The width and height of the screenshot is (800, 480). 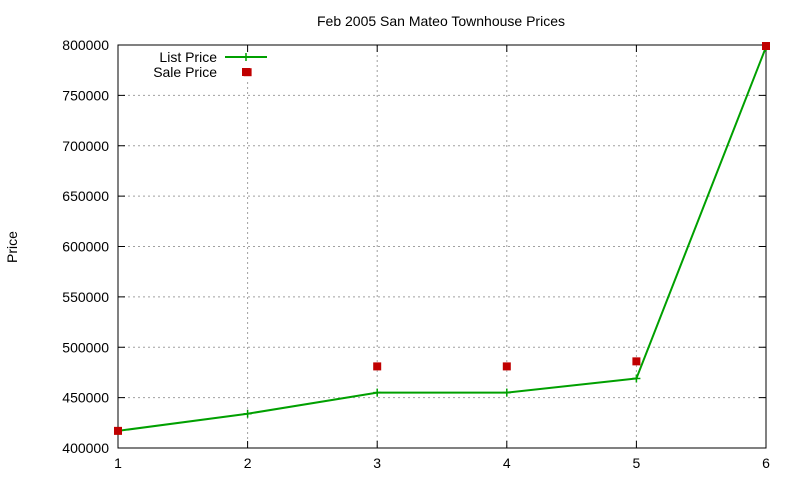 I want to click on x-tick-label: 2, so click(x=248, y=463).